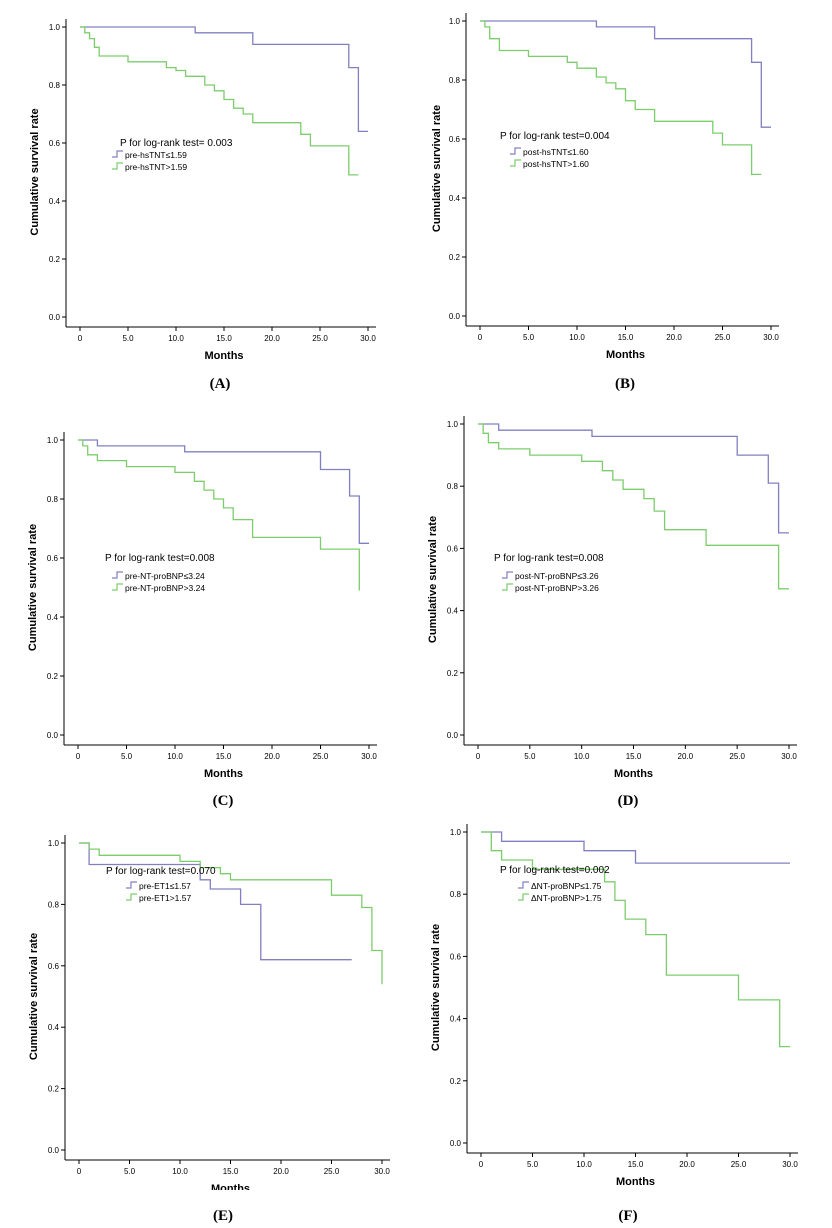 The height and width of the screenshot is (1228, 832). Describe the element at coordinates (53, 440) in the screenshot. I see `panel-c-y-tick-label: 1.0` at that location.